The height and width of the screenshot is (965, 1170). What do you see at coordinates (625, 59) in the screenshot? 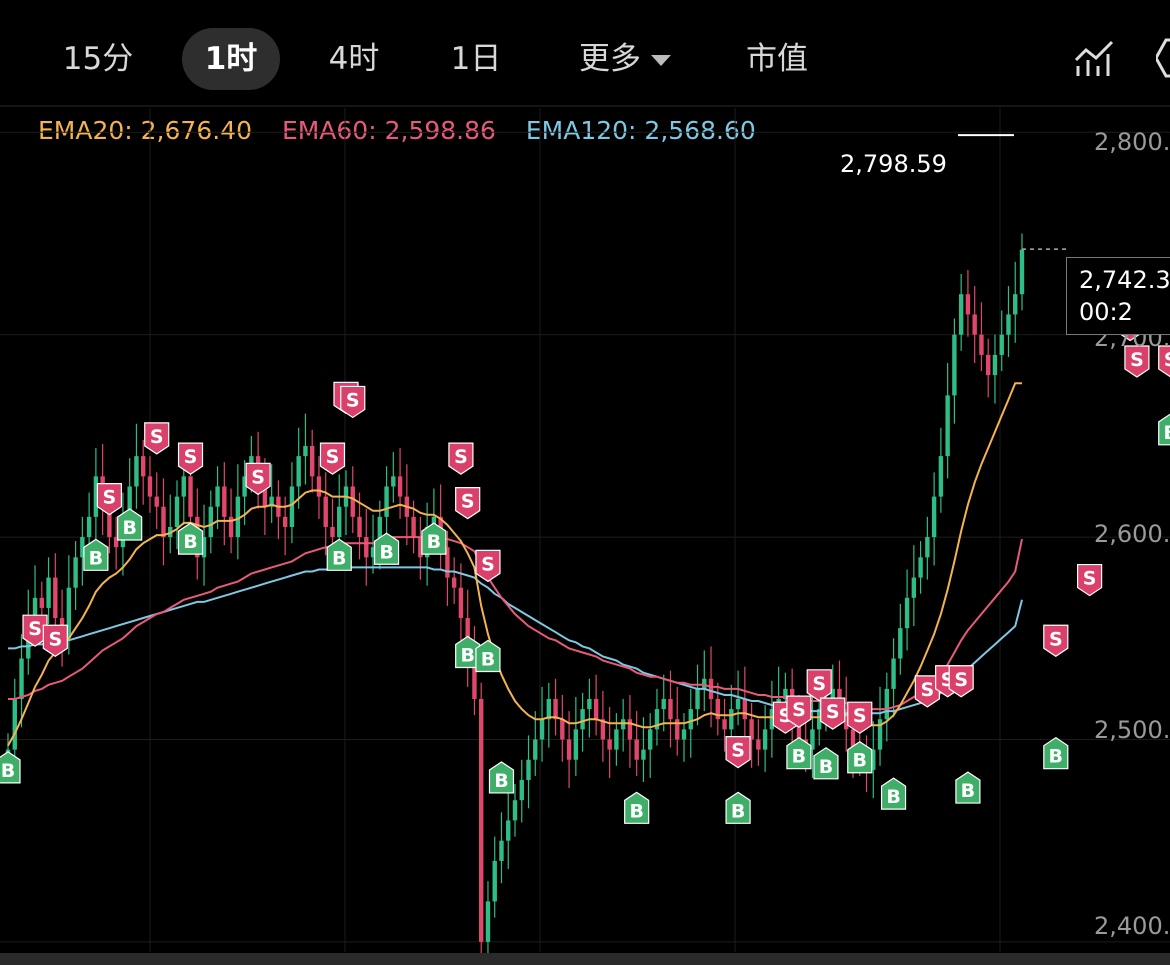
I see `tab-more-dropdown: 更多` at bounding box center [625, 59].